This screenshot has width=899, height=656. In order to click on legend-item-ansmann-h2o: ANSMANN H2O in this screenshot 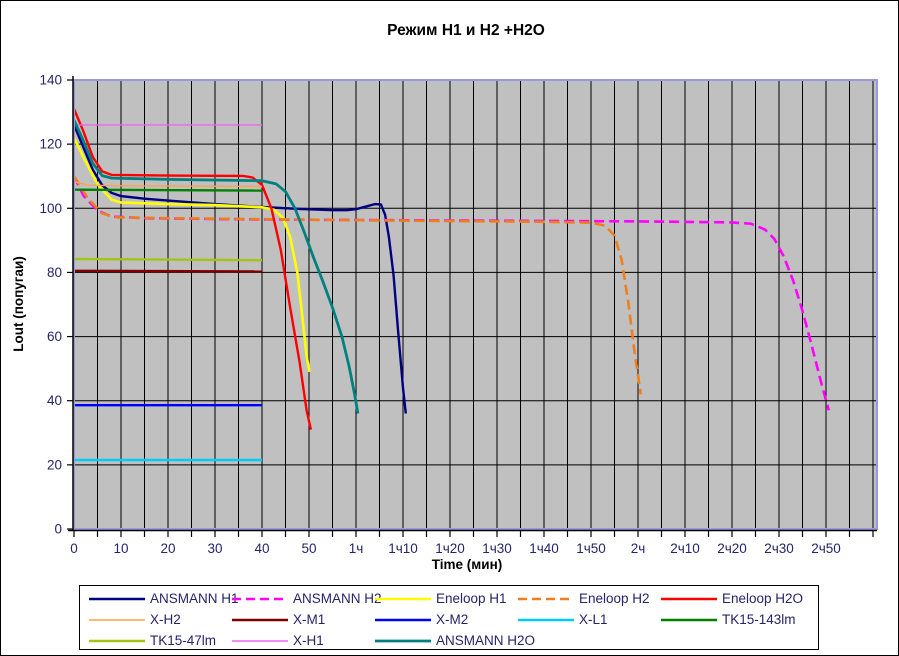, I will do `click(454, 640)`.